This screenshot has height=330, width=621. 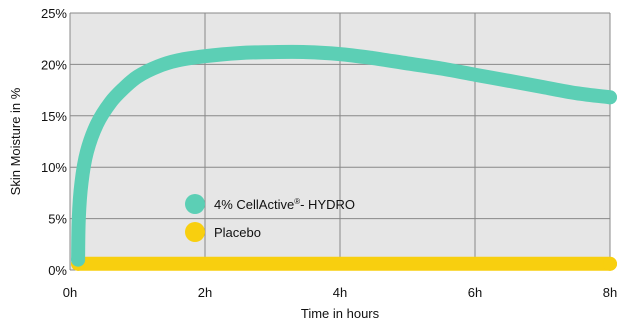 What do you see at coordinates (475, 292) in the screenshot?
I see `x-tick-label: 6h` at bounding box center [475, 292].